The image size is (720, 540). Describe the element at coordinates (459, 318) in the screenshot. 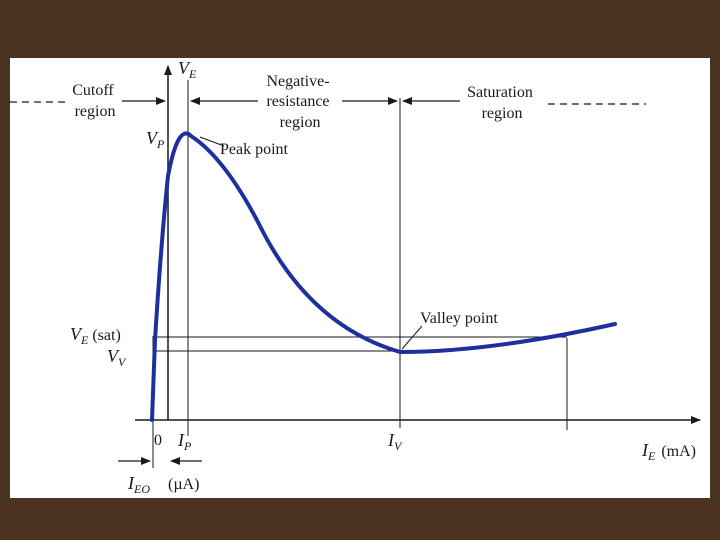

I see `valley-point-label: Valley point` at that location.